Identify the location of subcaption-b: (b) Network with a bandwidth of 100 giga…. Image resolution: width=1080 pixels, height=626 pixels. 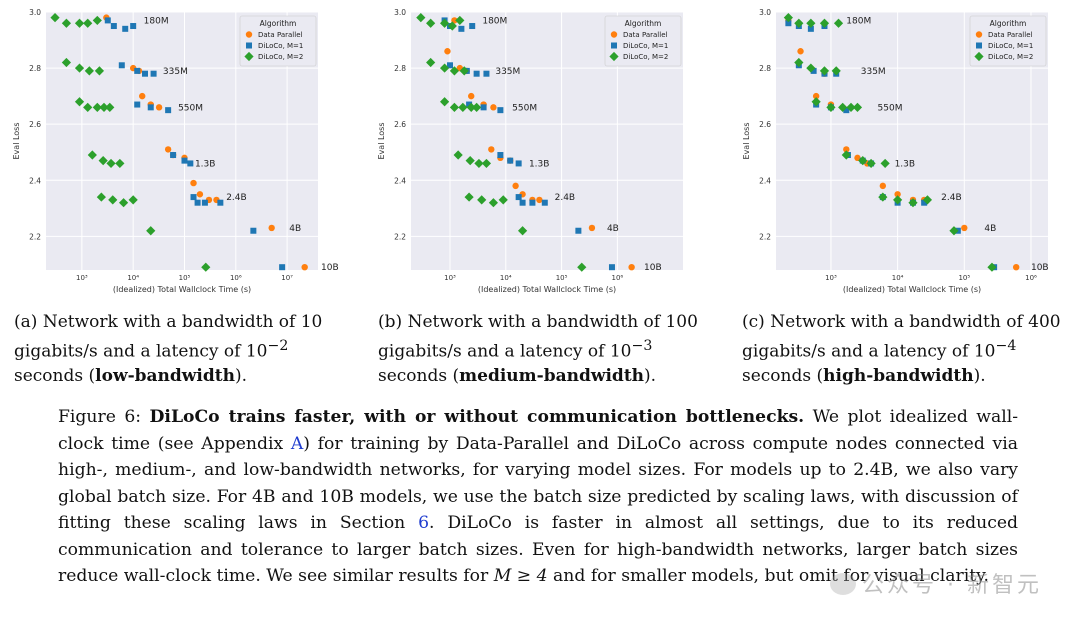
(543, 349).